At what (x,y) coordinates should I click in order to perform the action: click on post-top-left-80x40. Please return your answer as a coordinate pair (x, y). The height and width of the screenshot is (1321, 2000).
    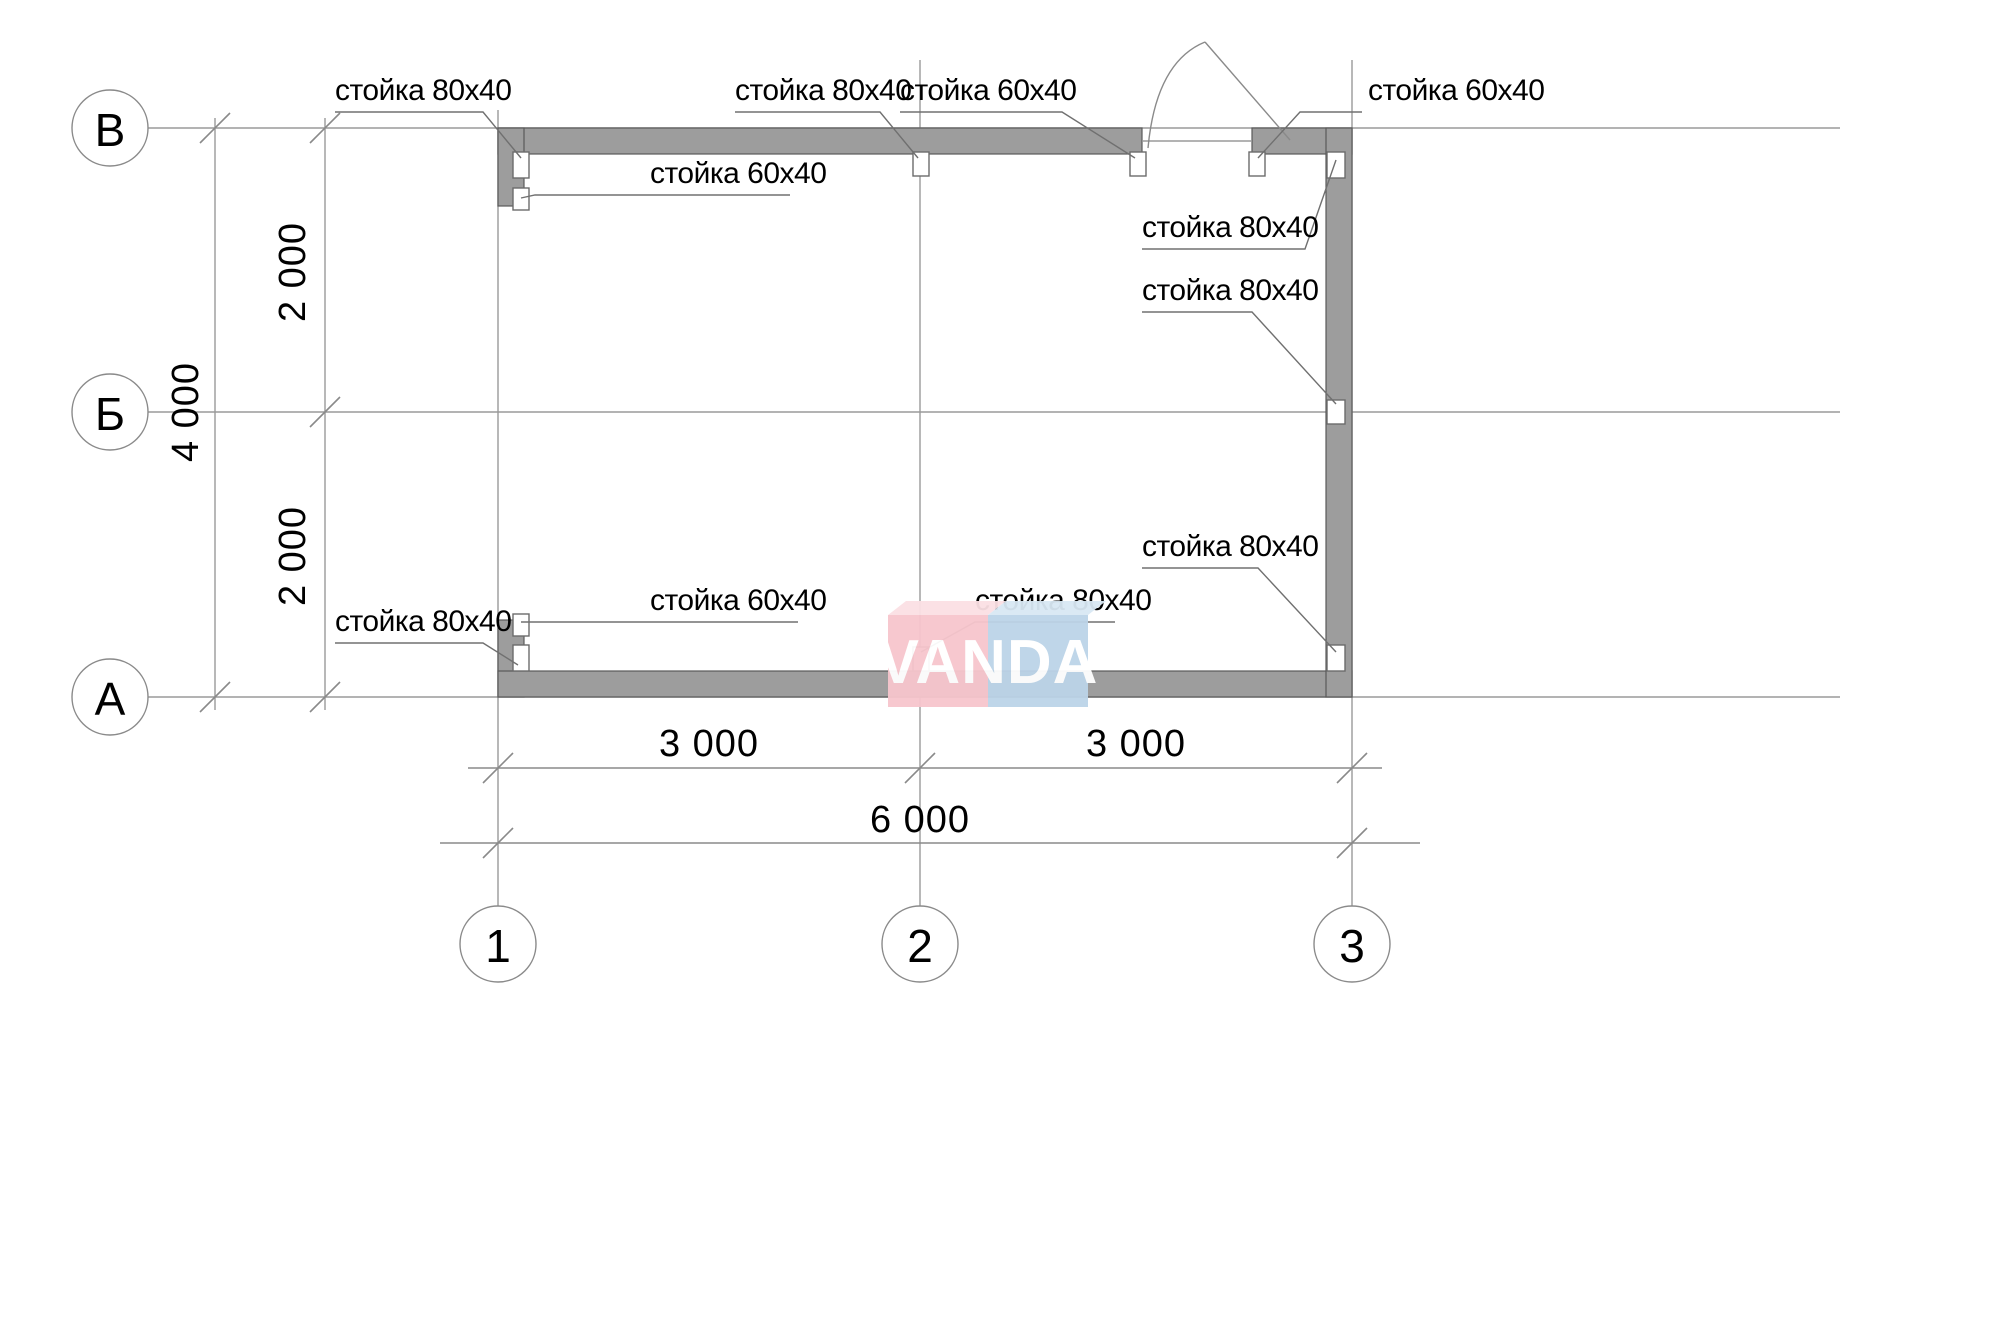
    Looking at the image, I should click on (521, 165).